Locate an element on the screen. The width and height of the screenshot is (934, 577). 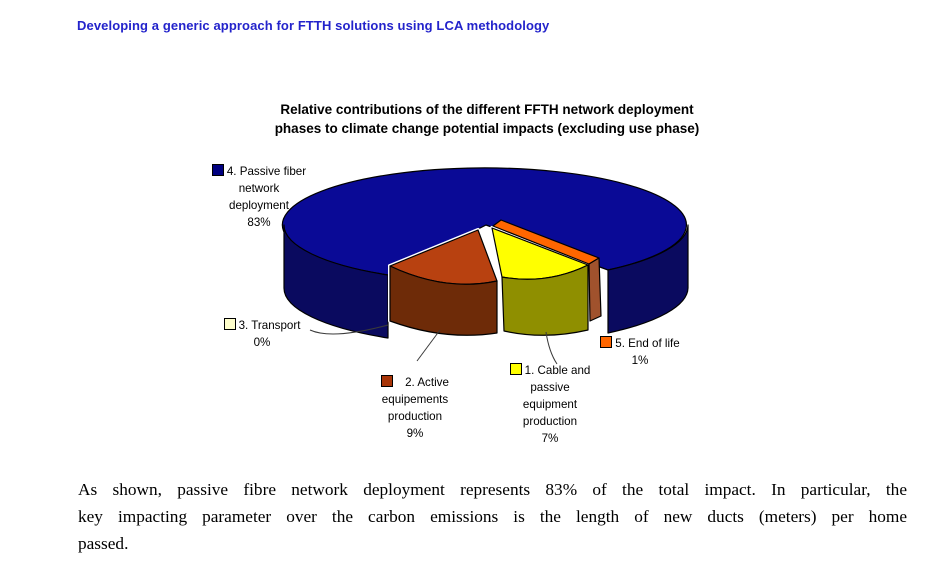
leader-line-cable-passive is located at coordinates (551, 348).